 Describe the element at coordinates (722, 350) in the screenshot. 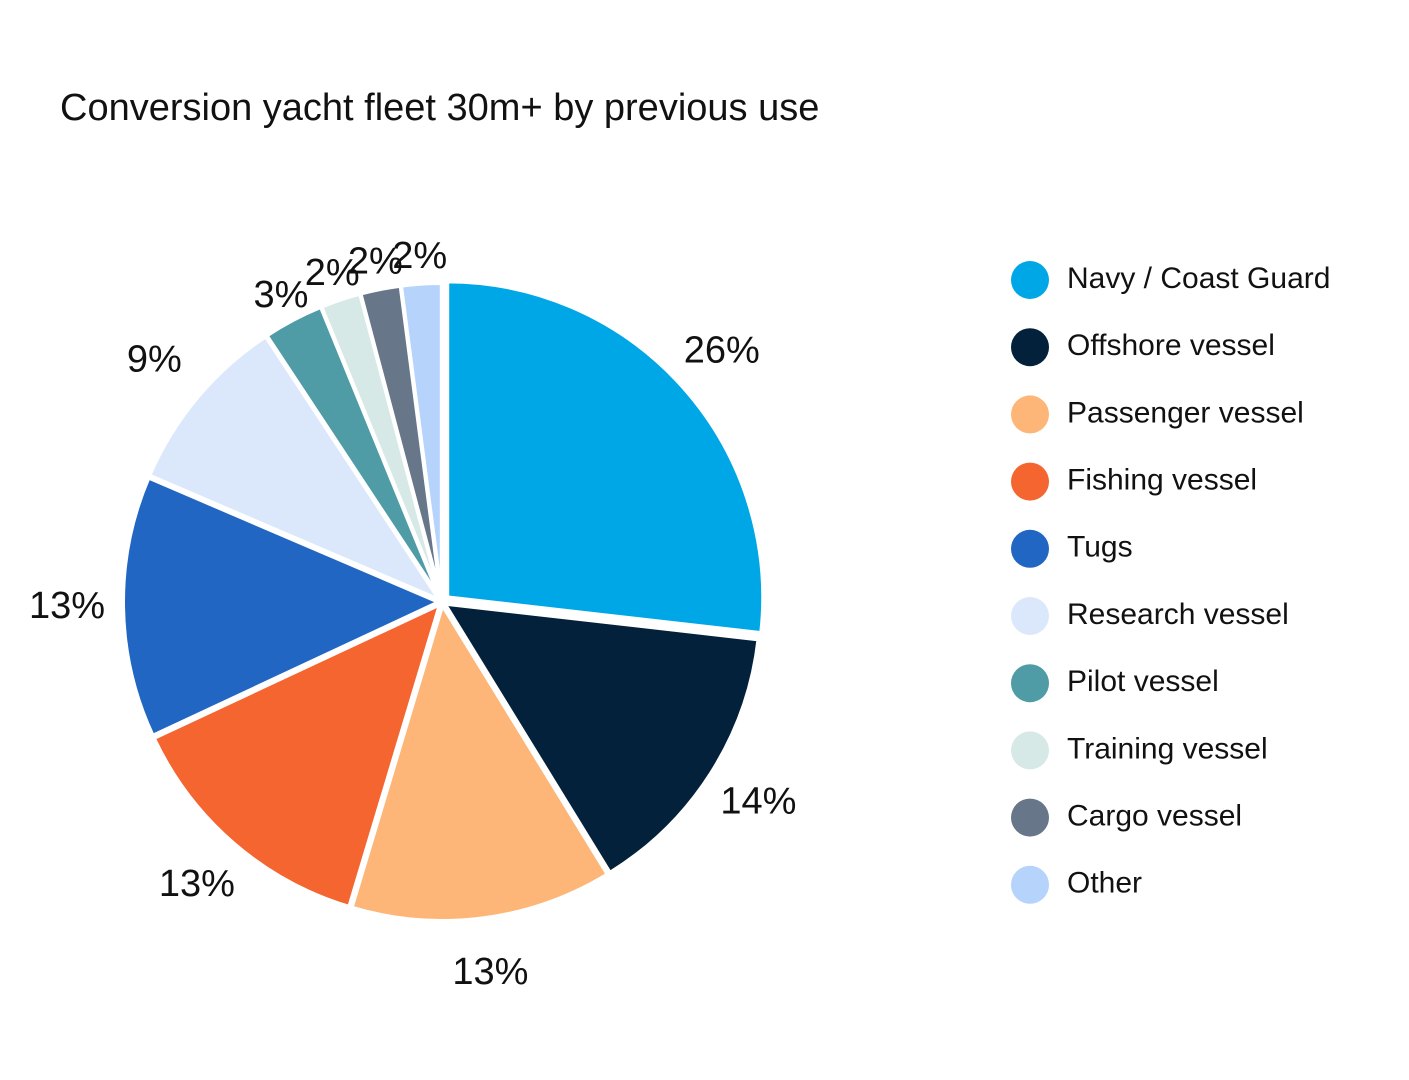

I see `data-label: 26%` at that location.